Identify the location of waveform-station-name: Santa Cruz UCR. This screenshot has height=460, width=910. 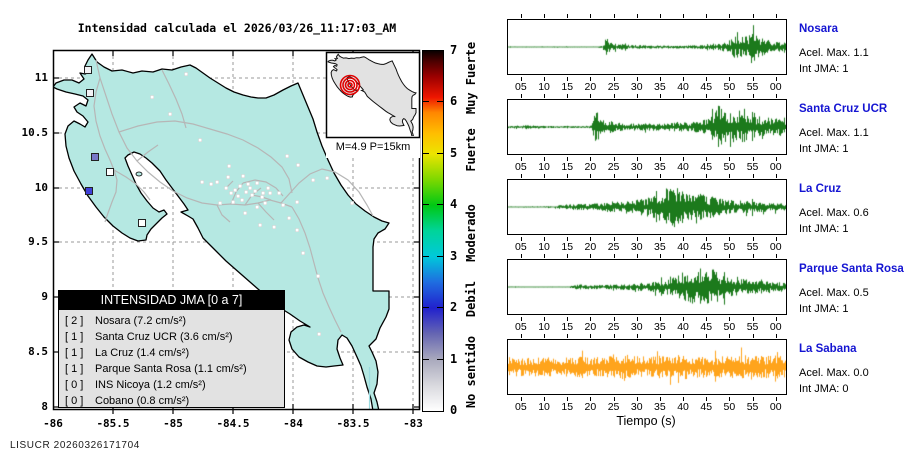
(843, 109).